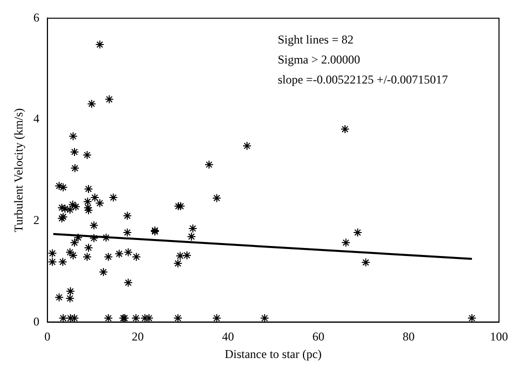  Describe the element at coordinates (228, 337) in the screenshot. I see `x-tick-label: 40` at that location.